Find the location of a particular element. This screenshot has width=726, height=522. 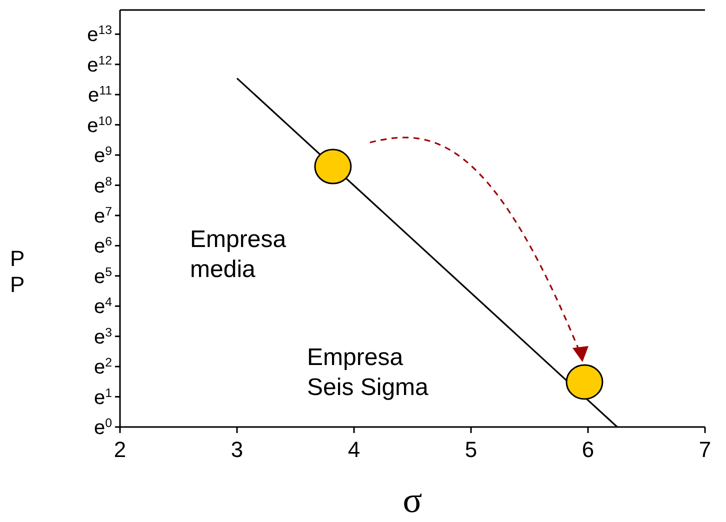

y-tick-label: e$^{8}$ is located at coordinates (103, 186).